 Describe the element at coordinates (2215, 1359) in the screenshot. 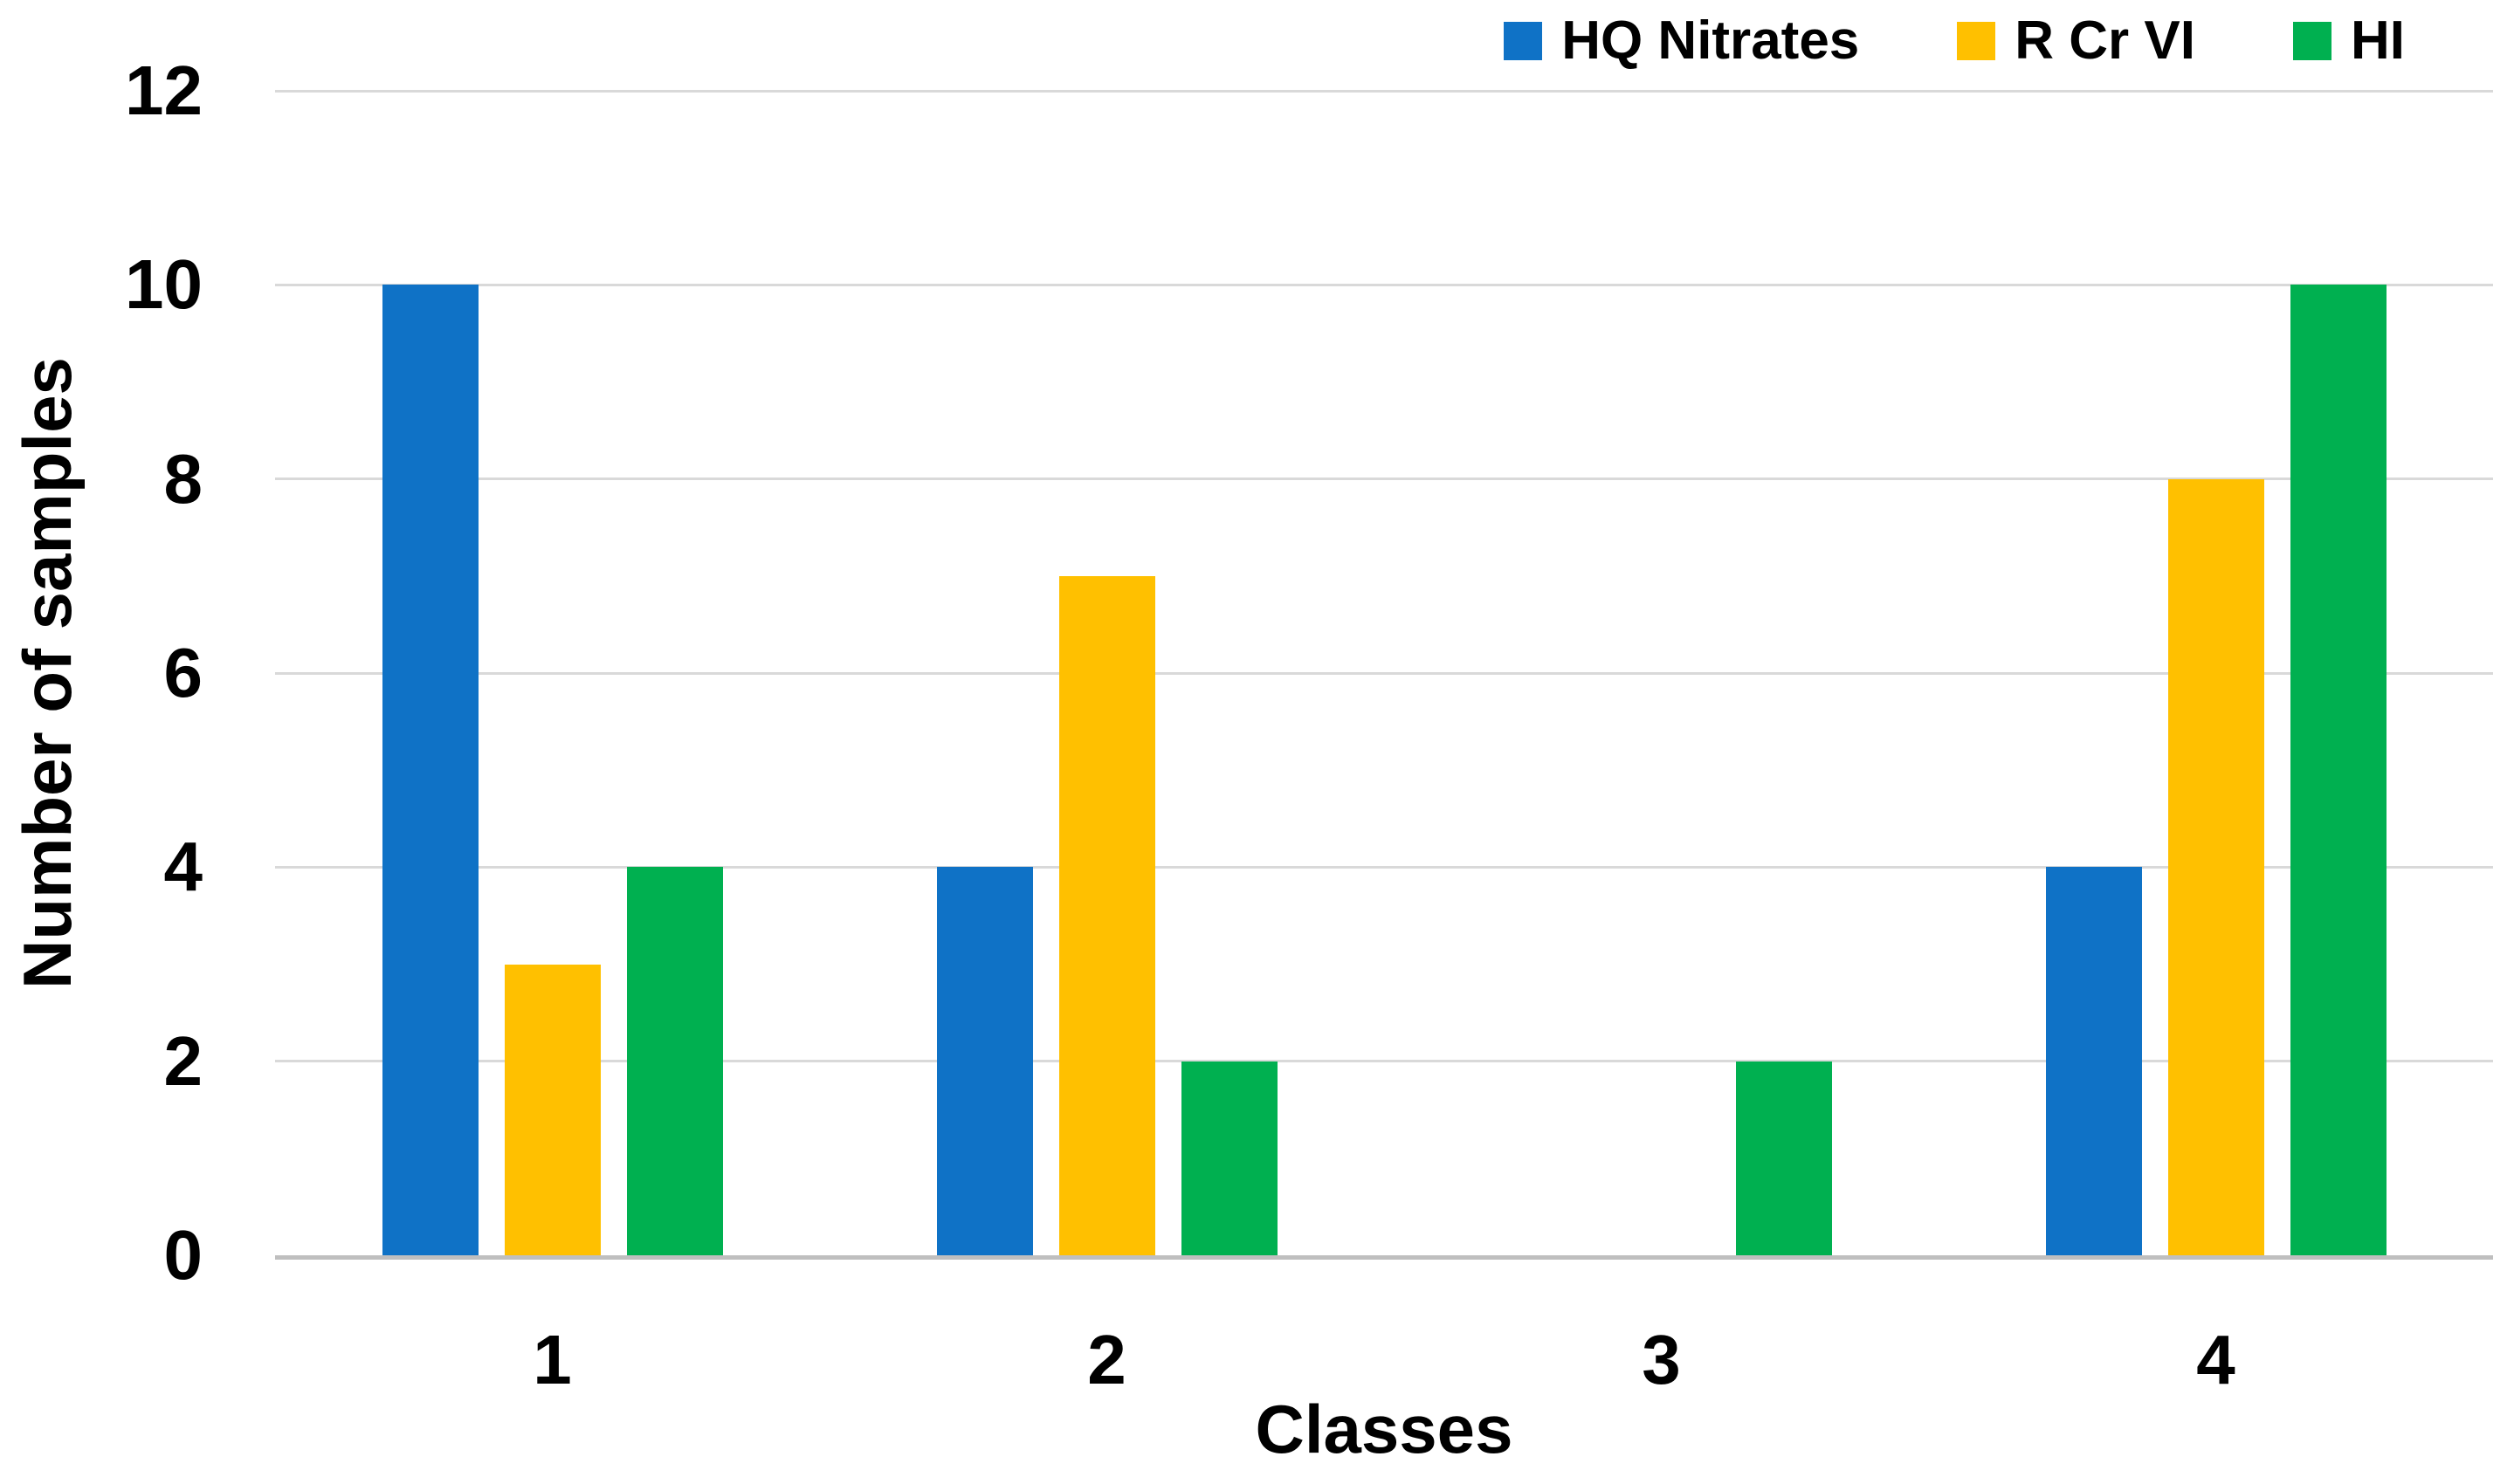

I see `x-tick-label-4: 4` at that location.